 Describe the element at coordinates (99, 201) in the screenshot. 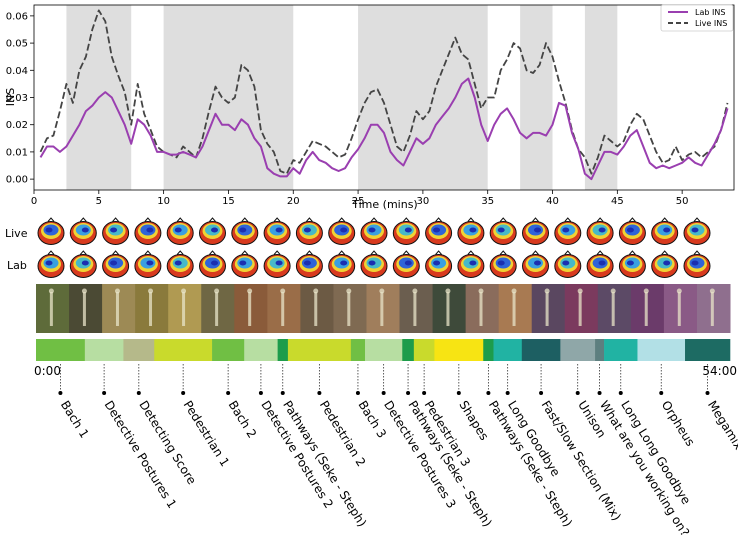

I see `x-tick-label: 5` at that location.